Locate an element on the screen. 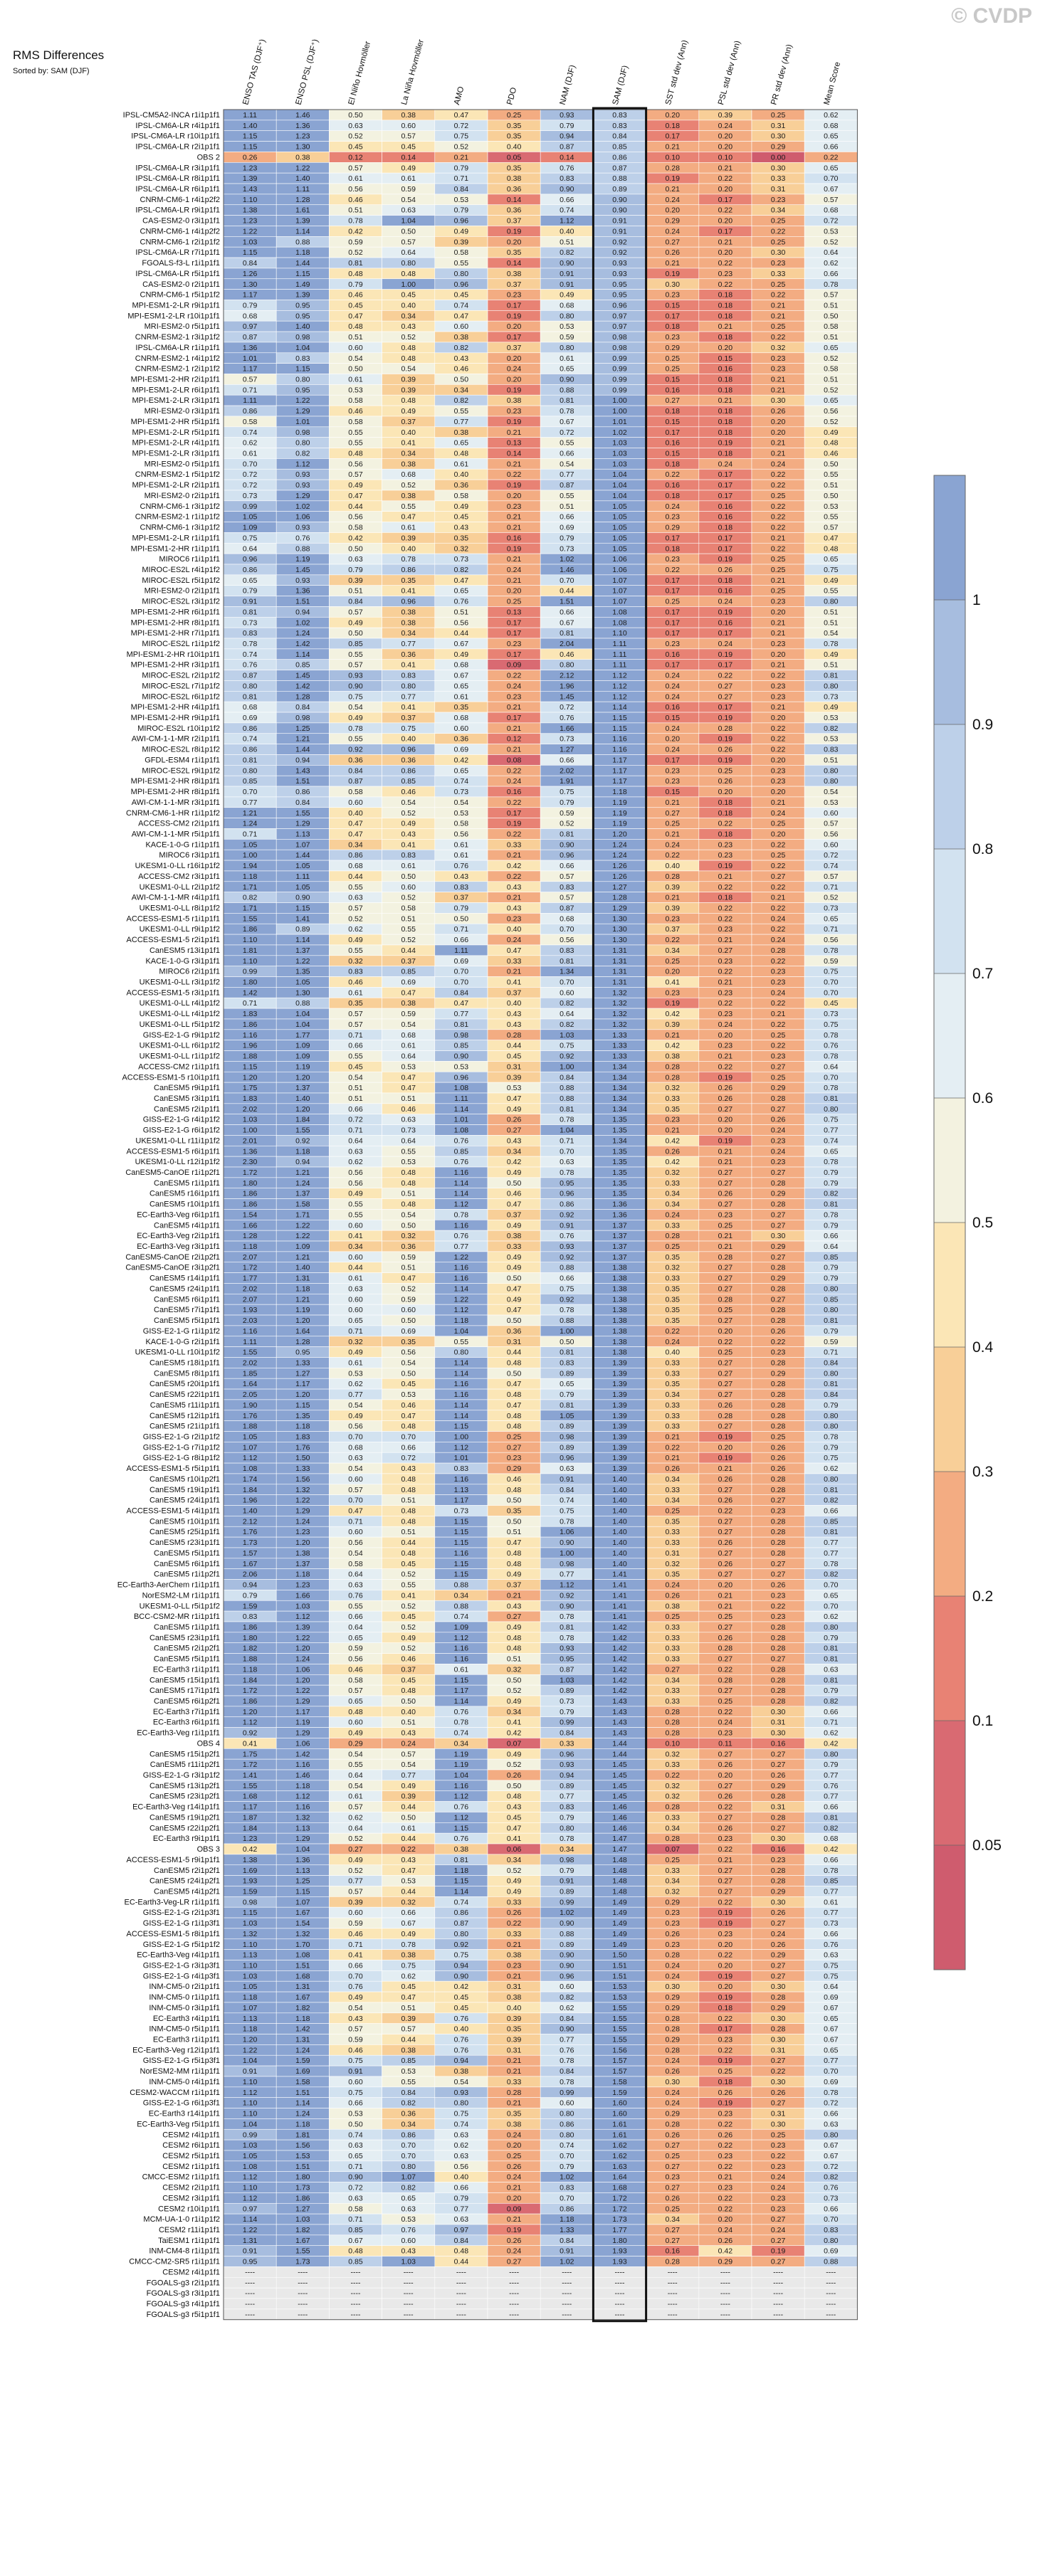 The height and width of the screenshot is (2576, 1045). cell-value: 0.58 is located at coordinates (355, 792).